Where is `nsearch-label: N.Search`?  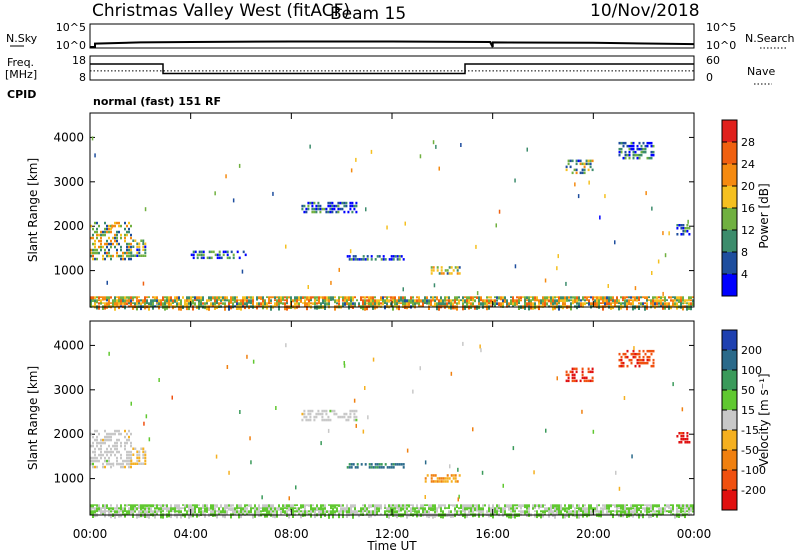
nsearch-label: N.Search is located at coordinates (770, 38).